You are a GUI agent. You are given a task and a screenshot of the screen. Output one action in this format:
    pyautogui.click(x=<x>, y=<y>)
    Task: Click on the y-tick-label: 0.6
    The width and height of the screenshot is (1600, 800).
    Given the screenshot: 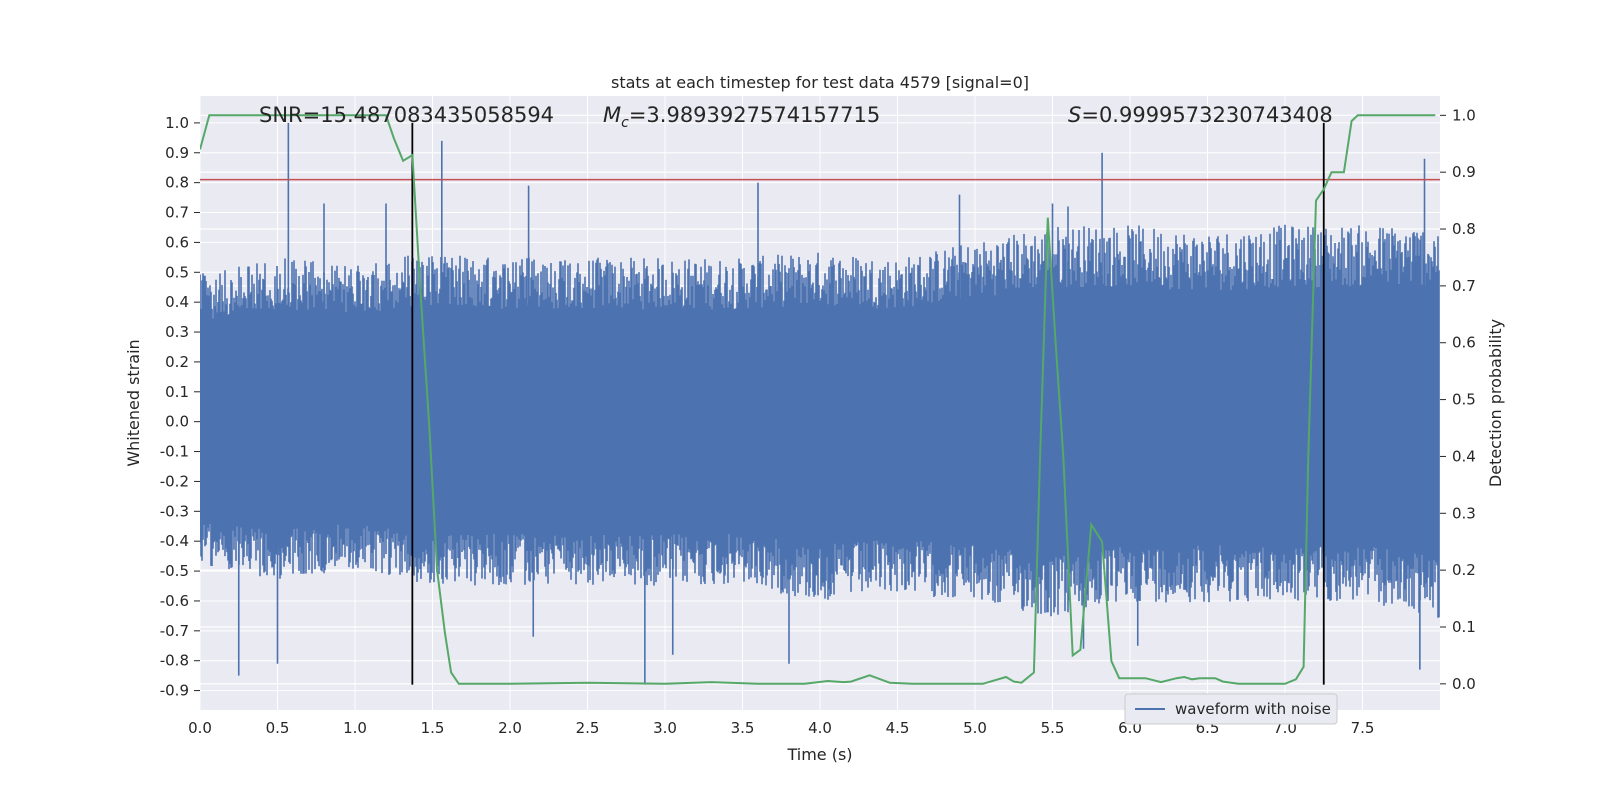 What is the action you would take?
    pyautogui.click(x=177, y=242)
    